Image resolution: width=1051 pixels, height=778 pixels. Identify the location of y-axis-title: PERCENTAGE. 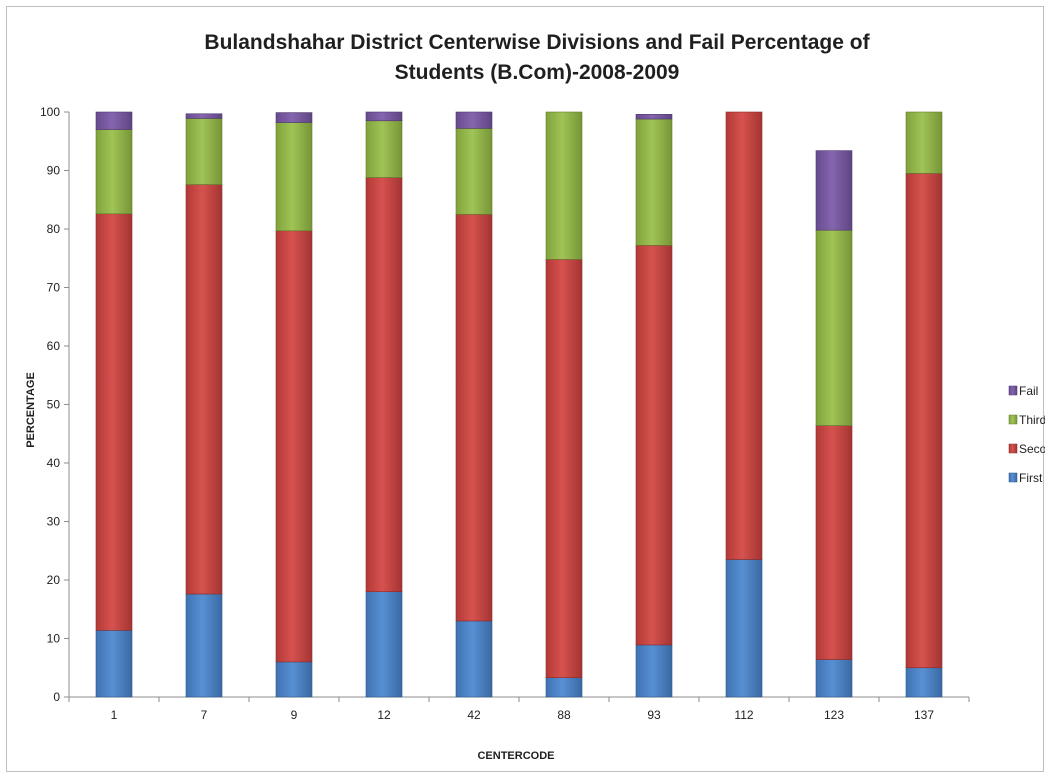
(31, 410).